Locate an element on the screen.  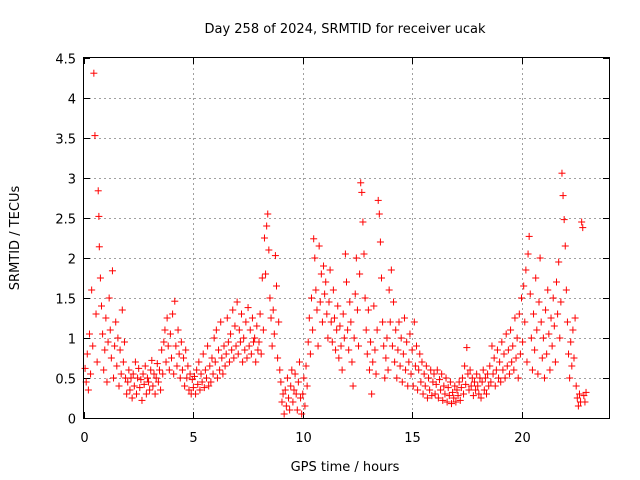
y-tick-label: 1.5 is located at coordinates (65, 300).